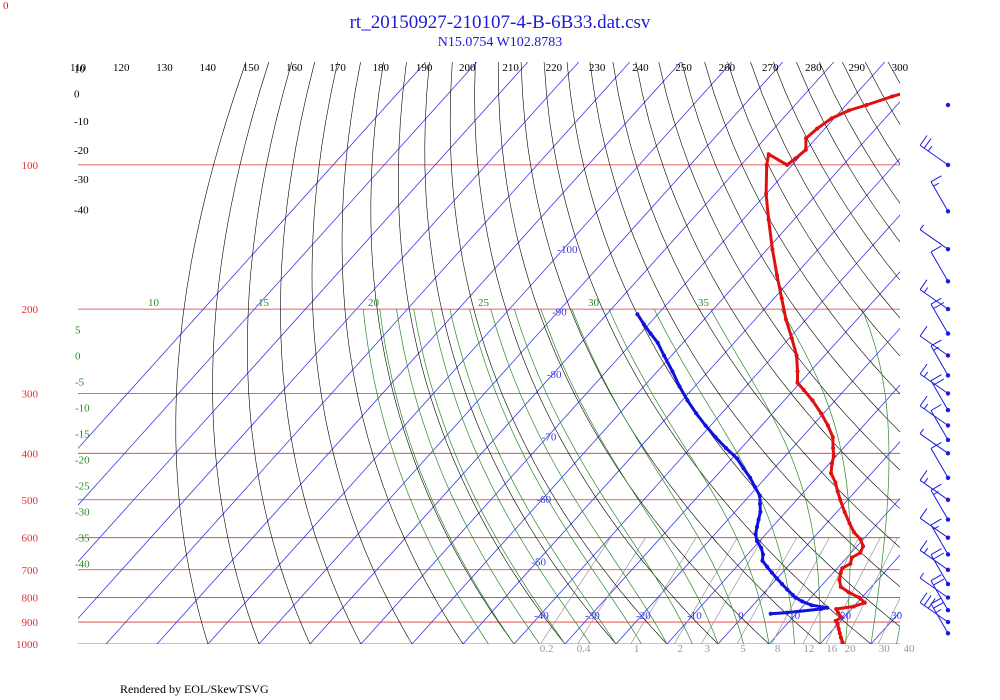 This screenshot has width=1000, height=700. I want to click on isotherm-label: 10, so click(795, 616).